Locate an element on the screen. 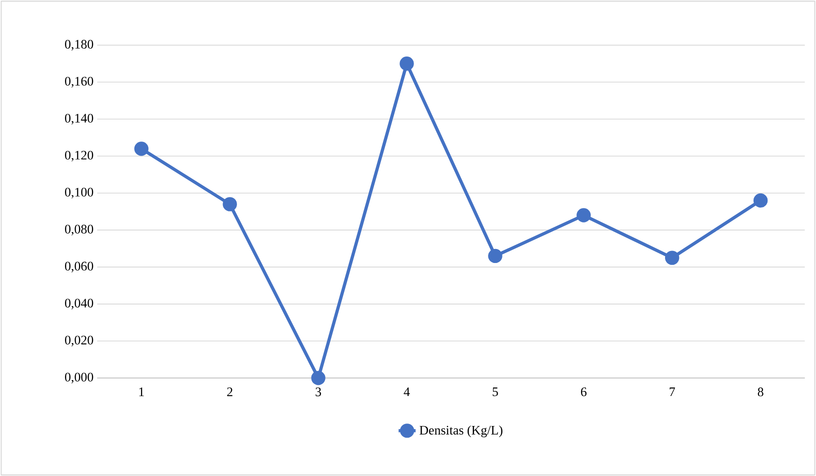 This screenshot has height=476, width=816. y-tick-label: 0,120 is located at coordinates (79, 156).